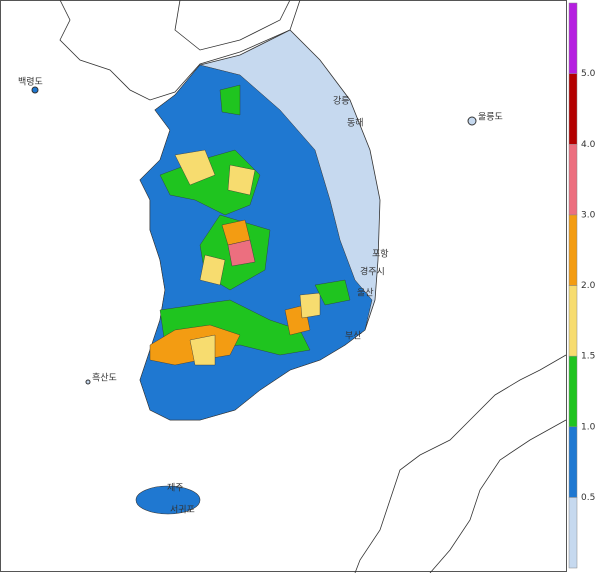  Describe the element at coordinates (472, 121) in the screenshot. I see `ulleungdo-island` at that location.